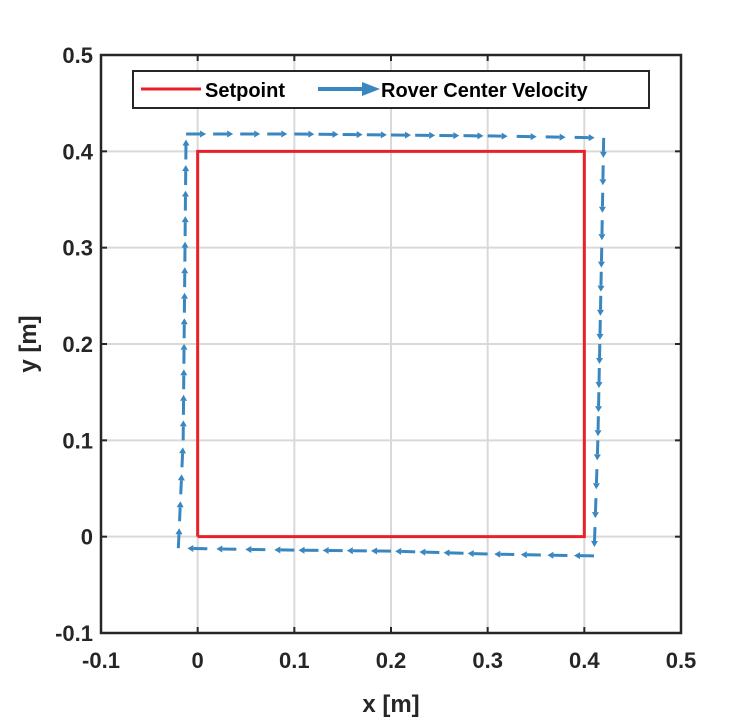 The height and width of the screenshot is (719, 751). I want to click on x-tick-label: 0, so click(198, 660).